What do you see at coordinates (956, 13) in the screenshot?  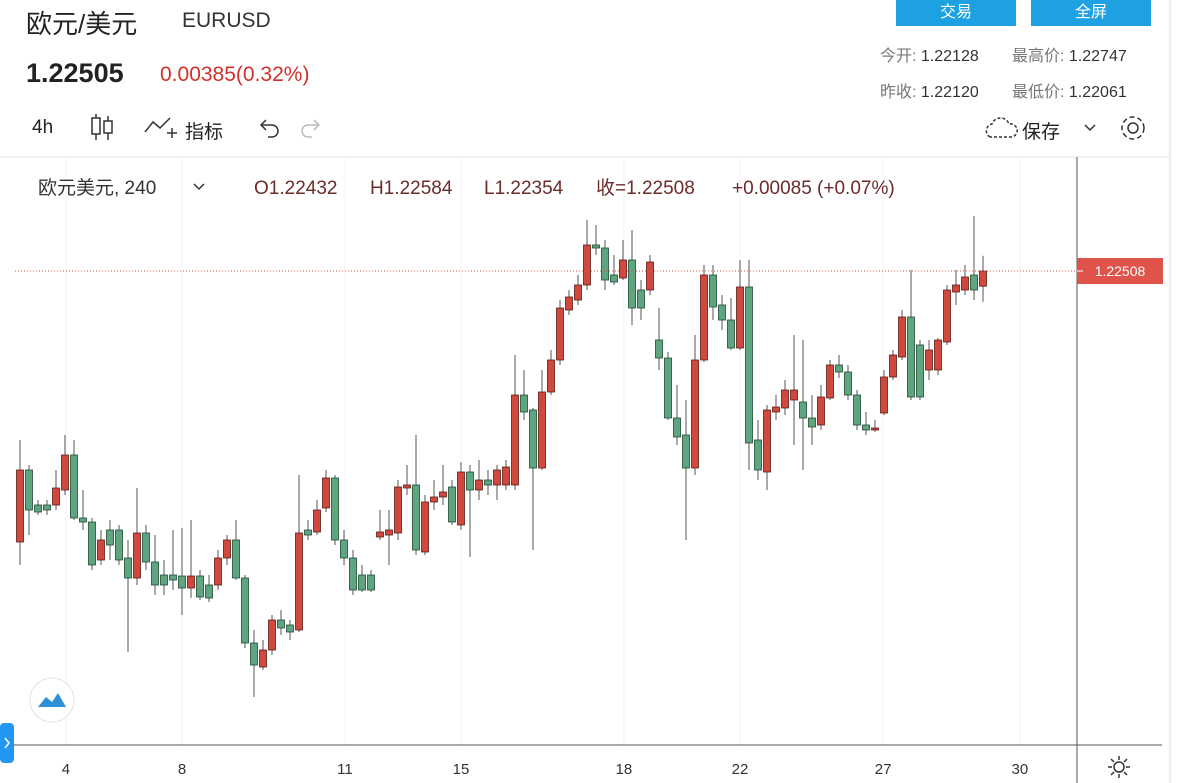 I see `trade-button: 交易` at bounding box center [956, 13].